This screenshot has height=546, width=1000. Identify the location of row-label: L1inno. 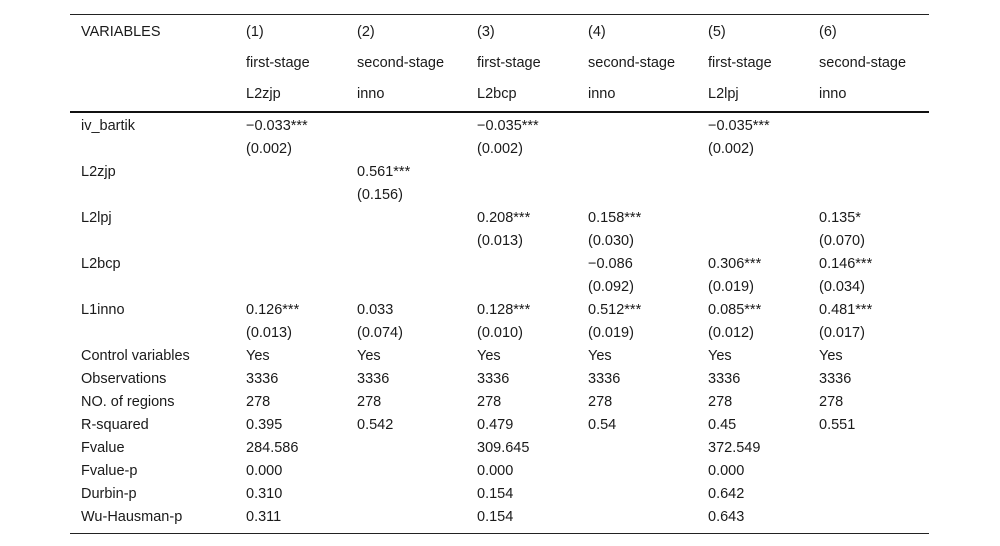
(103, 309).